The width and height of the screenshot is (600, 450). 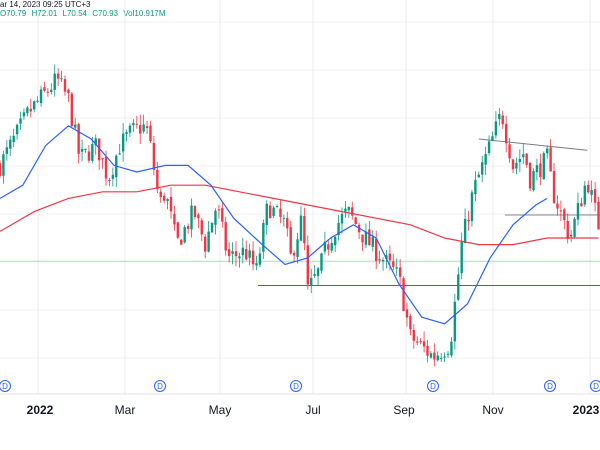 What do you see at coordinates (550, 386) in the screenshot?
I see `dividend-marker-4: D` at bounding box center [550, 386].